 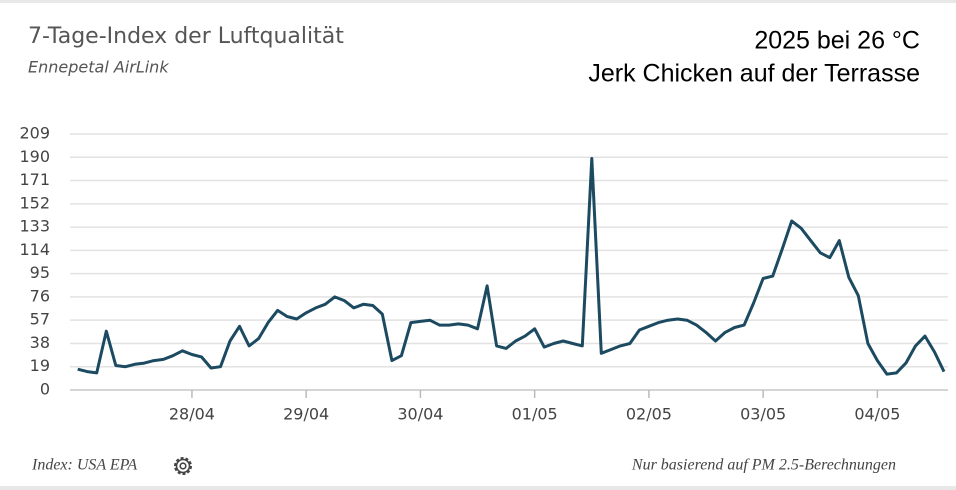 What do you see at coordinates (192, 414) in the screenshot?
I see `x-tick-label: 28/04` at bounding box center [192, 414].